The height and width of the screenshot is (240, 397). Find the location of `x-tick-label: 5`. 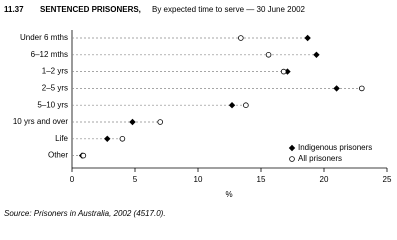

x-tick-label: 5 is located at coordinates (135, 179).